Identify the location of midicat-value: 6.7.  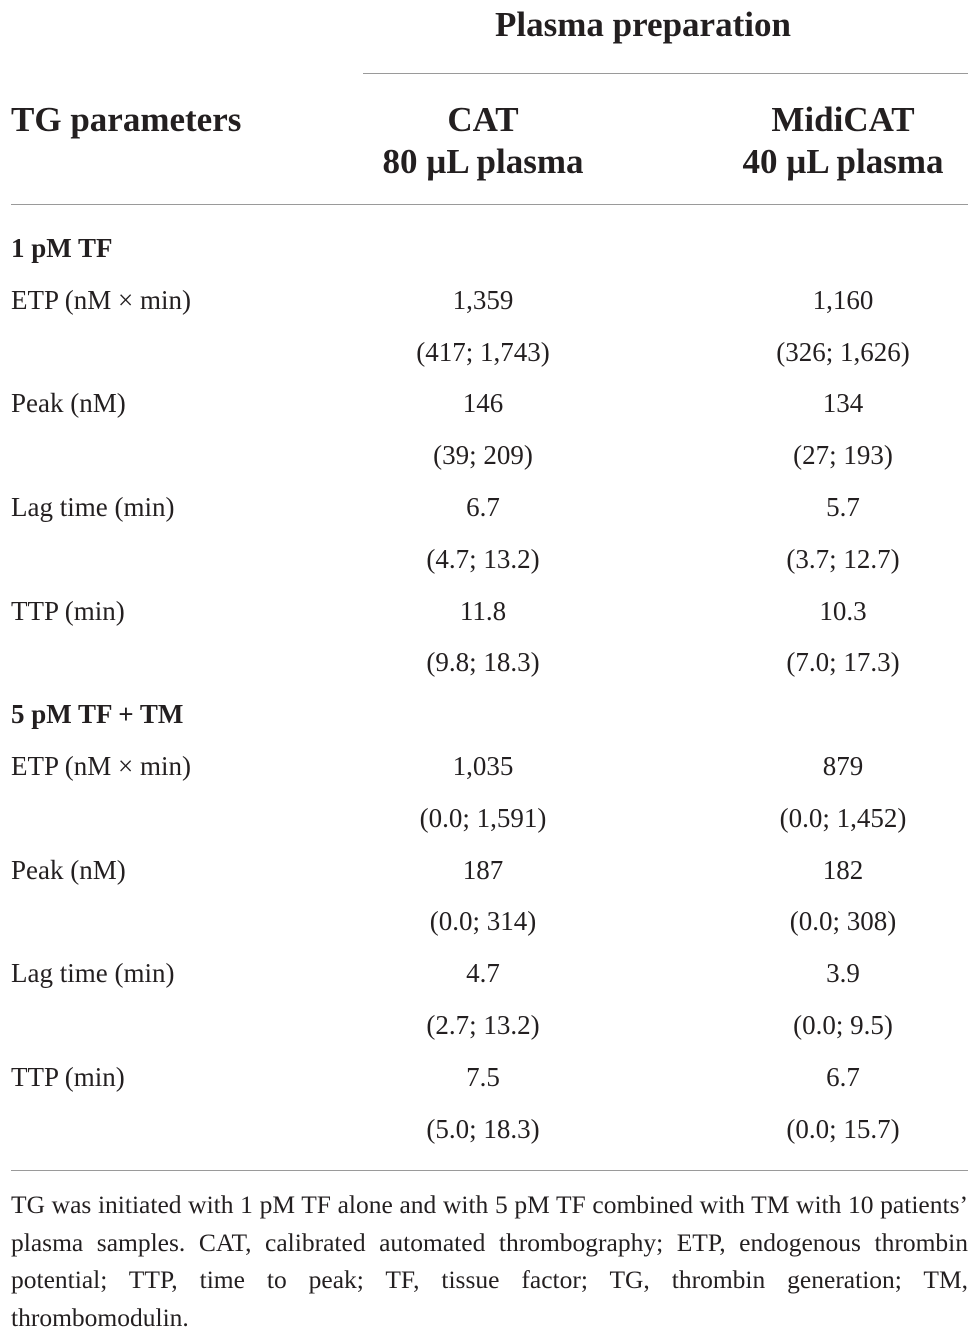
(843, 1077).